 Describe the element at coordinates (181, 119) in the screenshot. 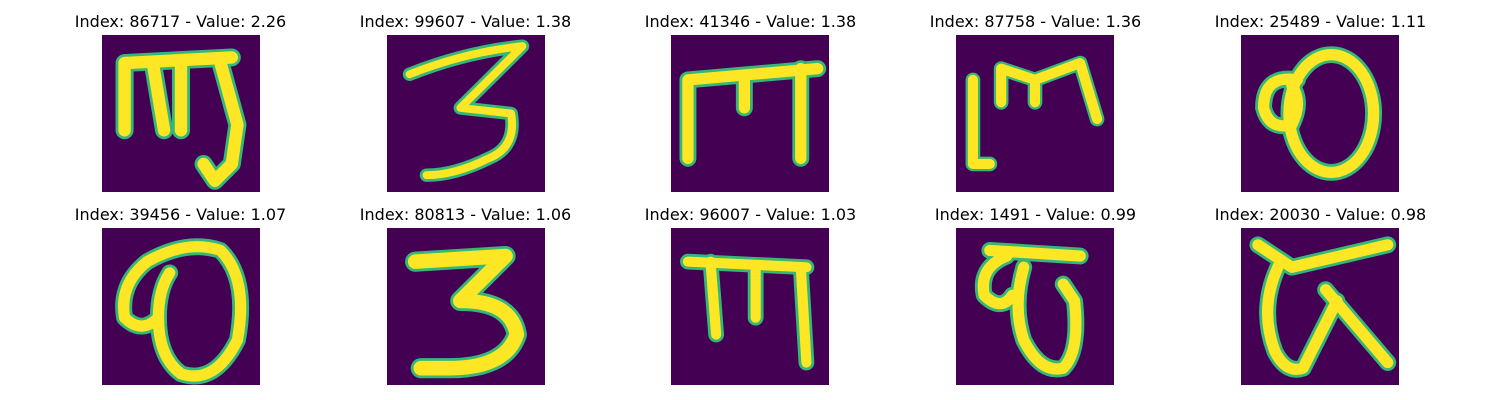

I see `glyph-mj` at that location.